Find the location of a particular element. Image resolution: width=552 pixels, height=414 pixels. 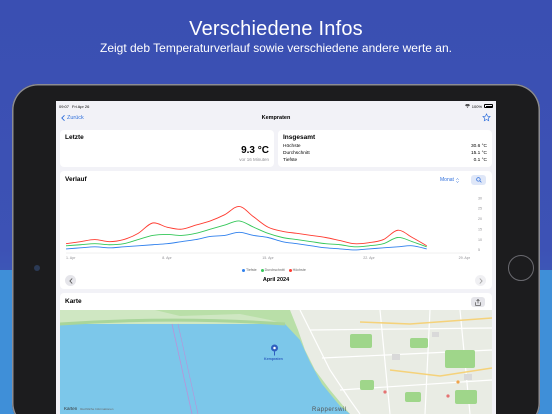

share-button is located at coordinates (478, 302).